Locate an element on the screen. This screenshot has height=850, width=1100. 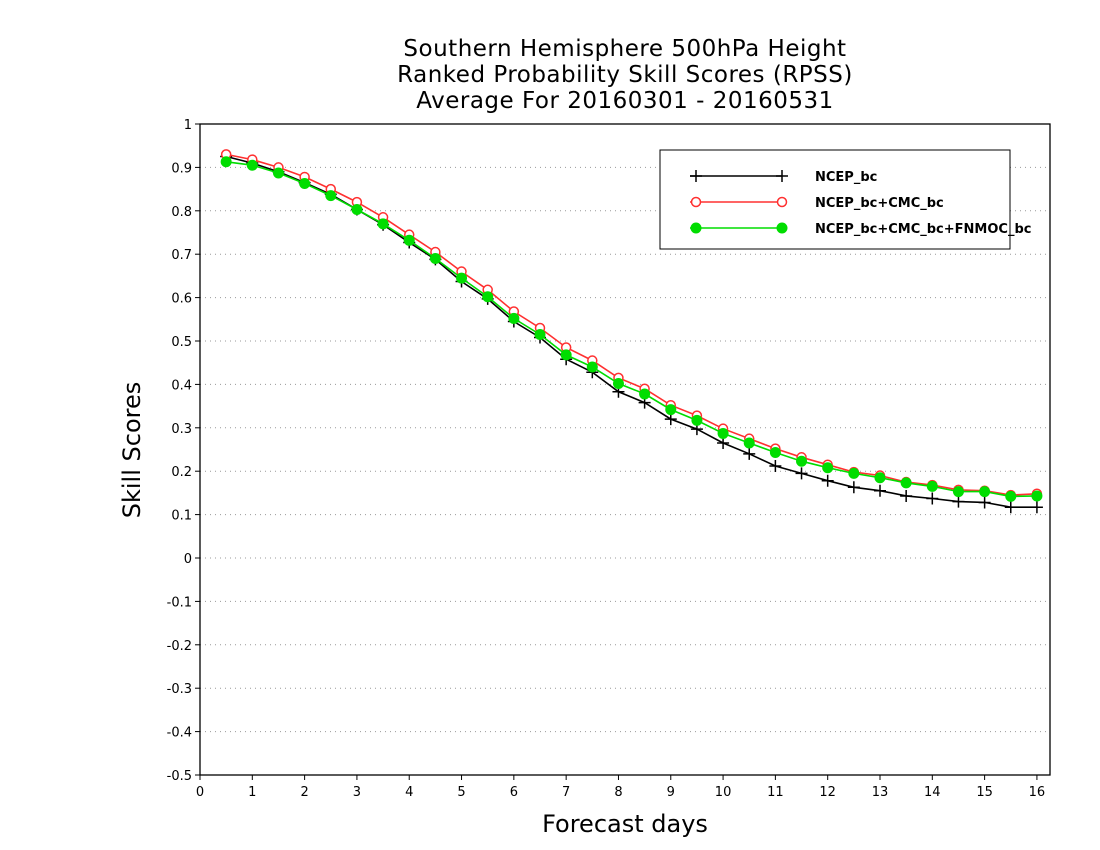
y-tick-label-11: 0.6 is located at coordinates (181, 299).